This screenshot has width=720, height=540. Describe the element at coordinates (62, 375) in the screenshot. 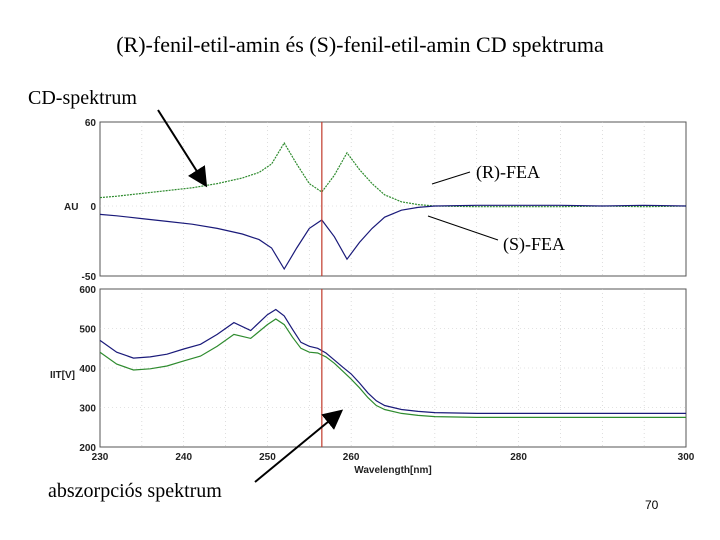

I see `abs-ylabel: IIT[V]` at that location.